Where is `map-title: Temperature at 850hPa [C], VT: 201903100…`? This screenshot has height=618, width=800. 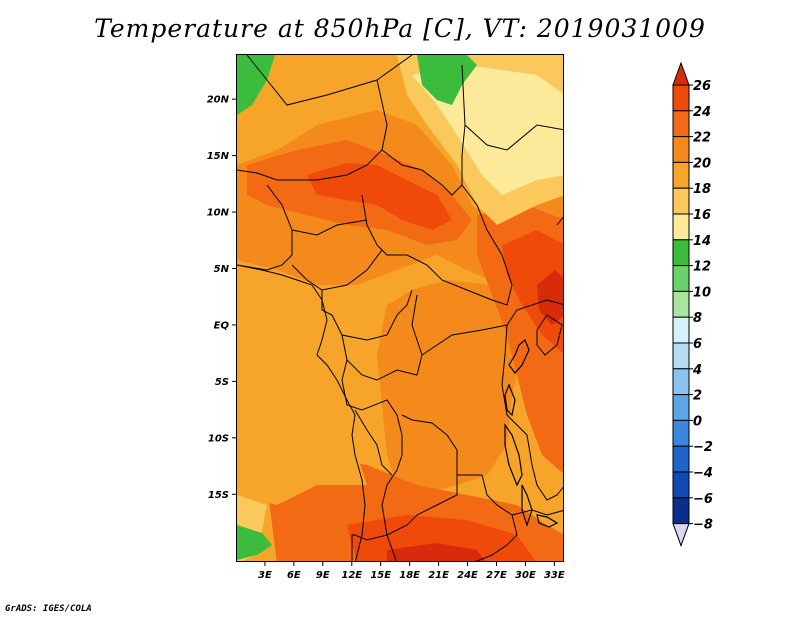 map-title: Temperature at 850hPa [C], VT: 201903100… is located at coordinates (400, 28).